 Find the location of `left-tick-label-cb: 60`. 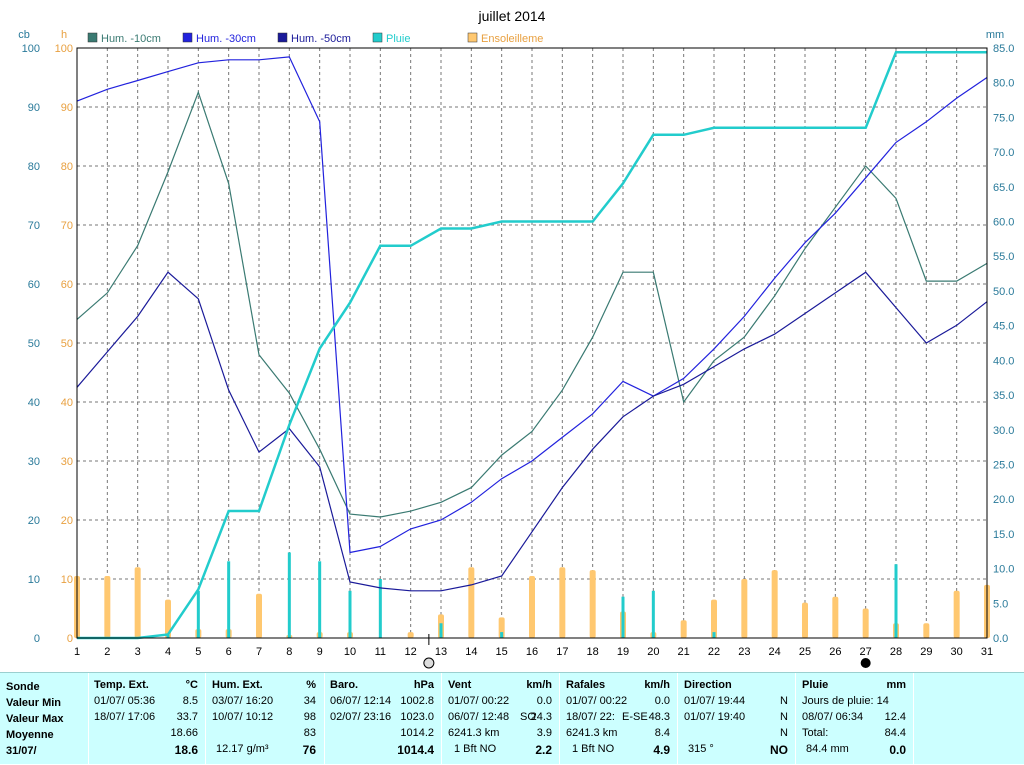

left-tick-label-cb: 60 is located at coordinates (34, 285).